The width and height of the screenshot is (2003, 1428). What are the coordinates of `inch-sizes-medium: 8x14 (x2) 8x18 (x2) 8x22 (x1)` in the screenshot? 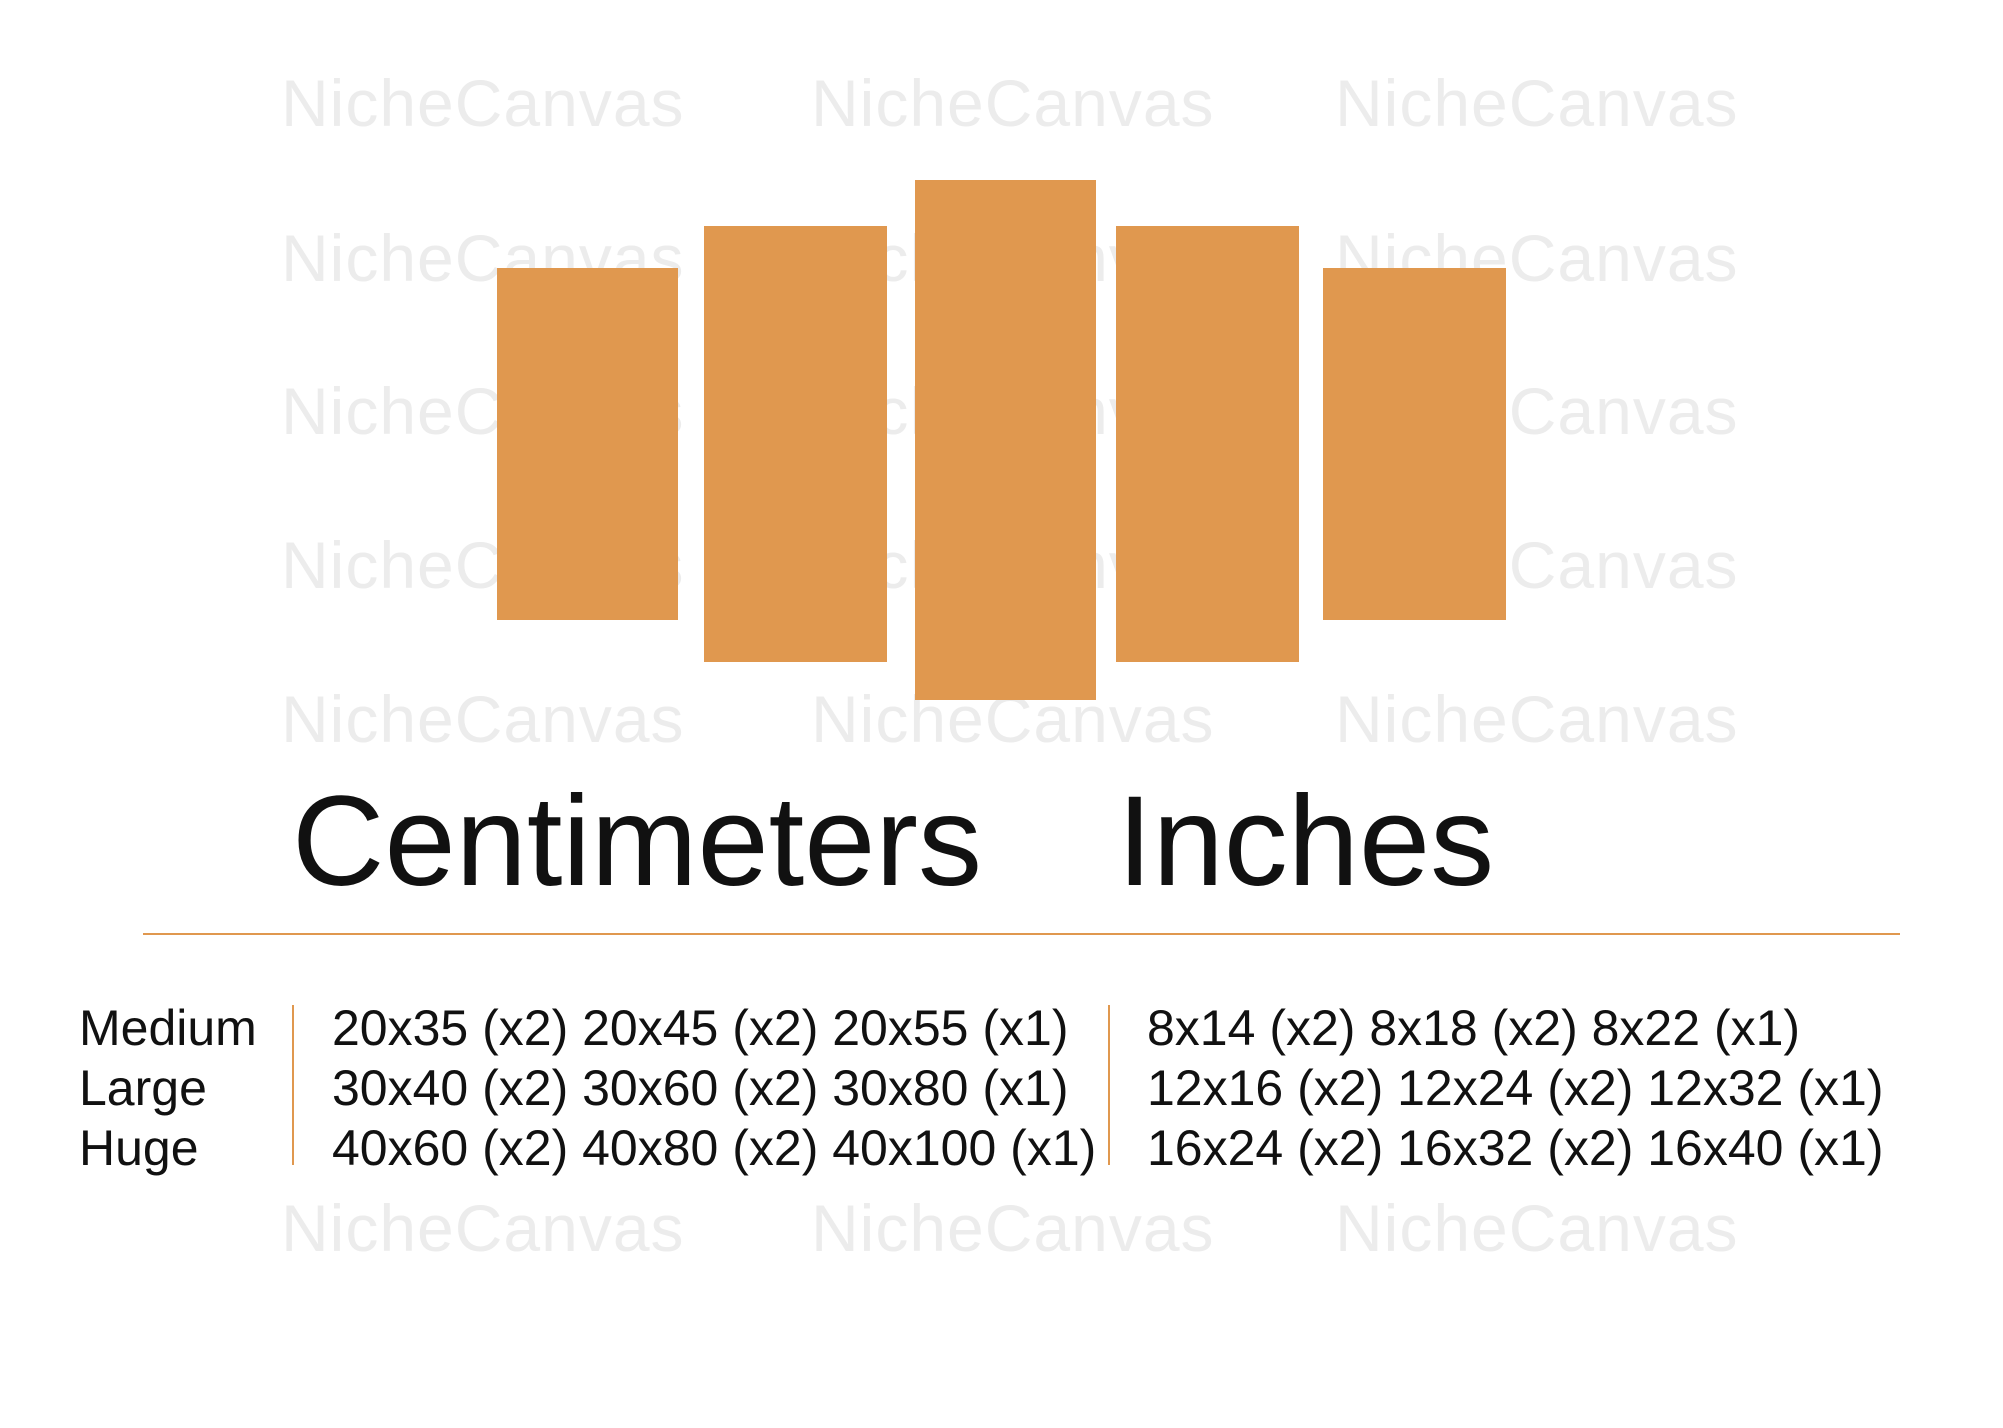 It's located at (1474, 1028).